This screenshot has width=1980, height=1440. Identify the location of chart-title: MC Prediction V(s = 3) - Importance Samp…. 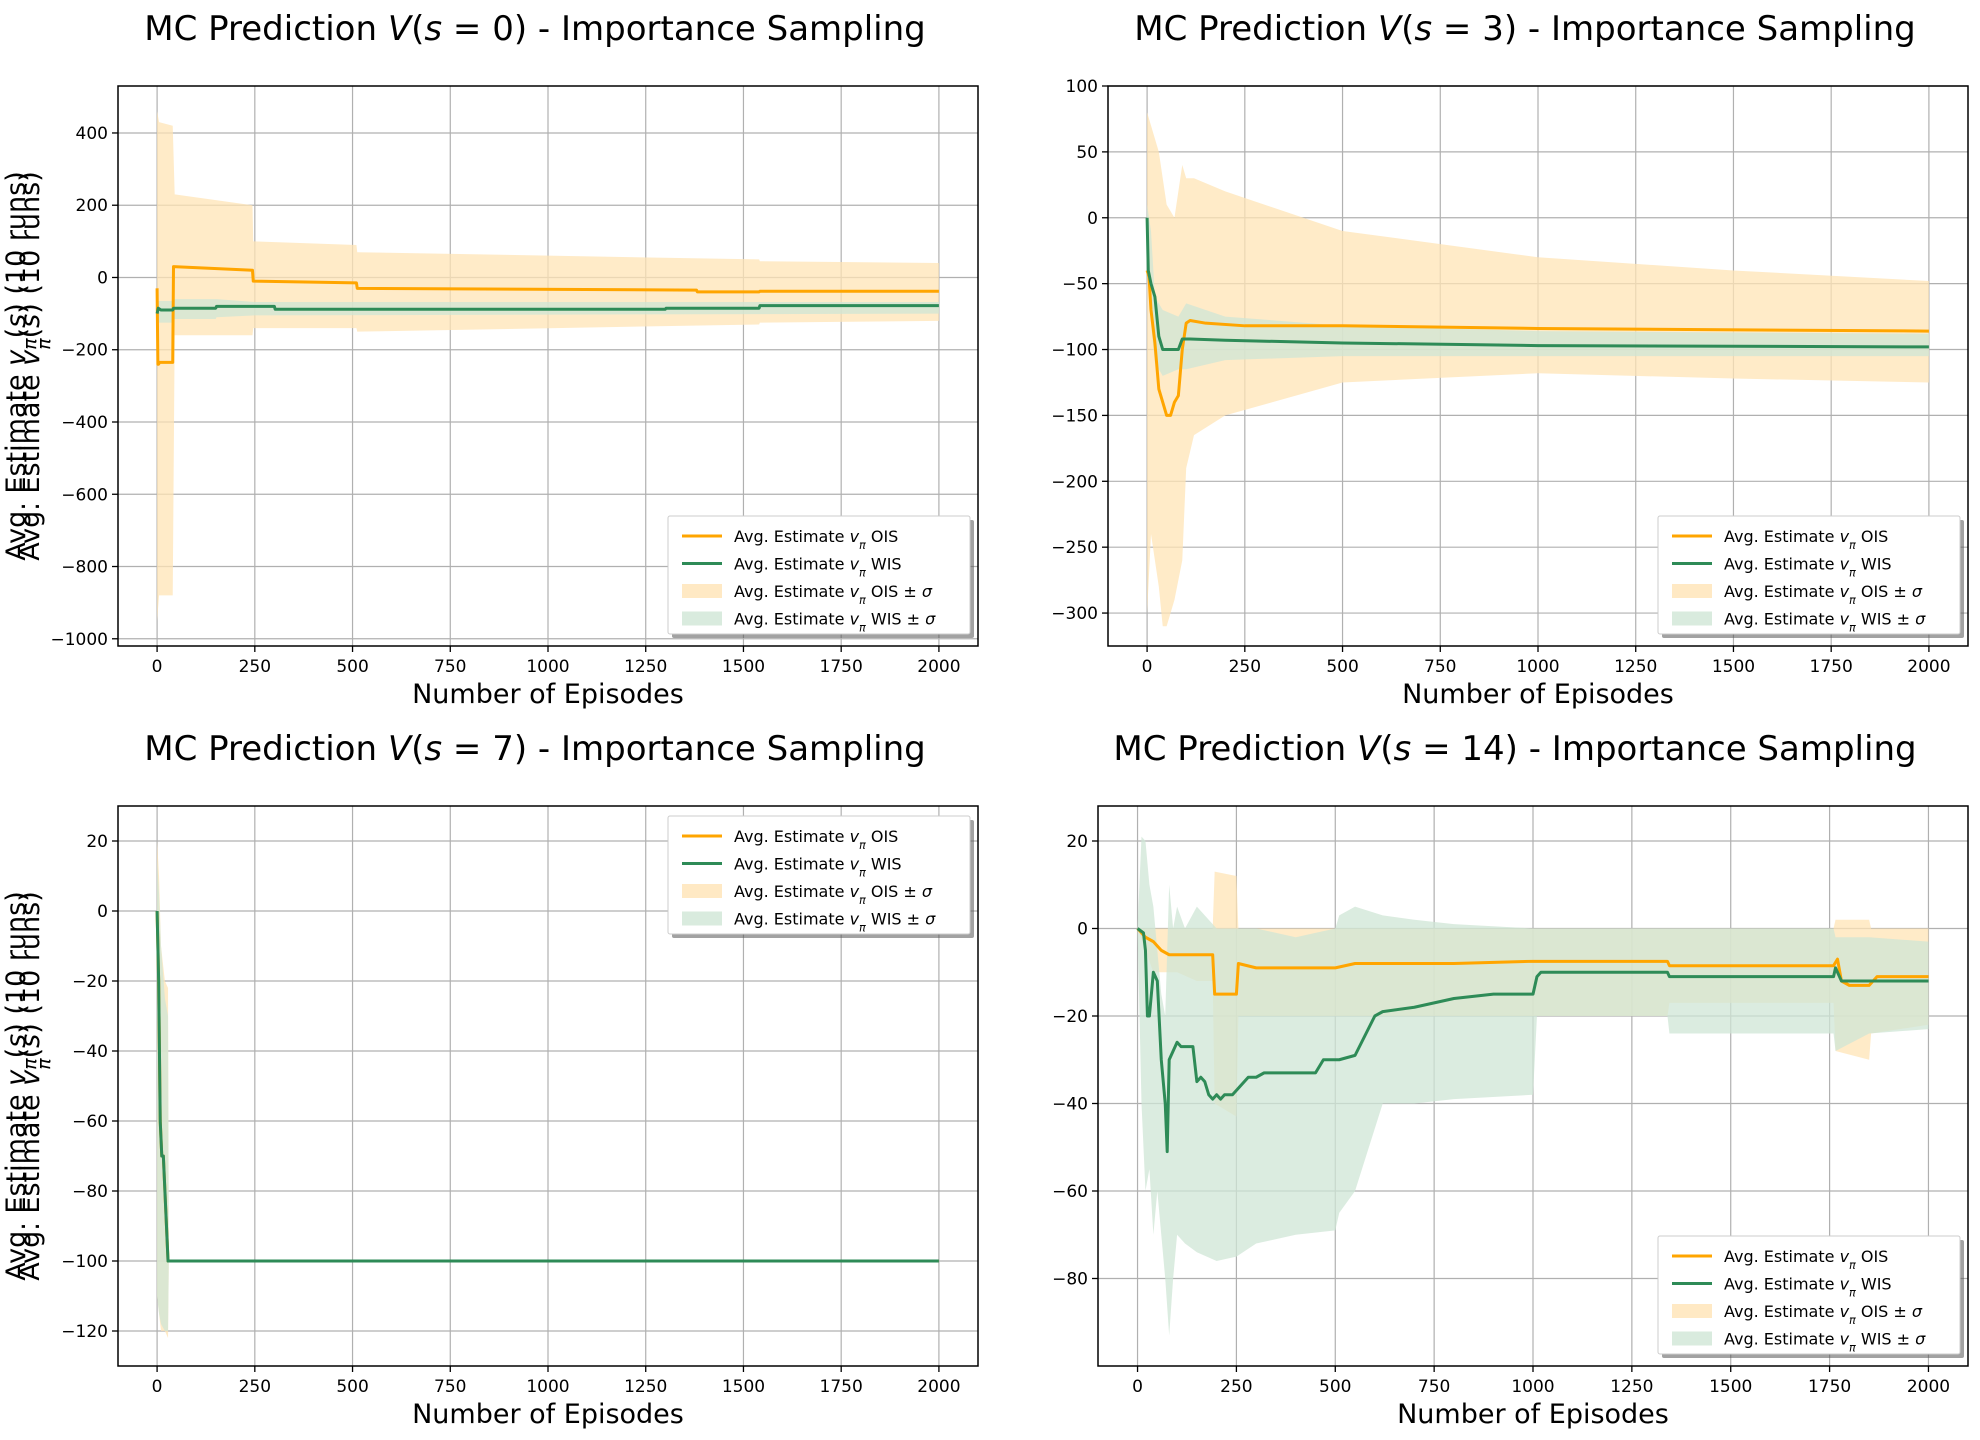
(1525, 29).